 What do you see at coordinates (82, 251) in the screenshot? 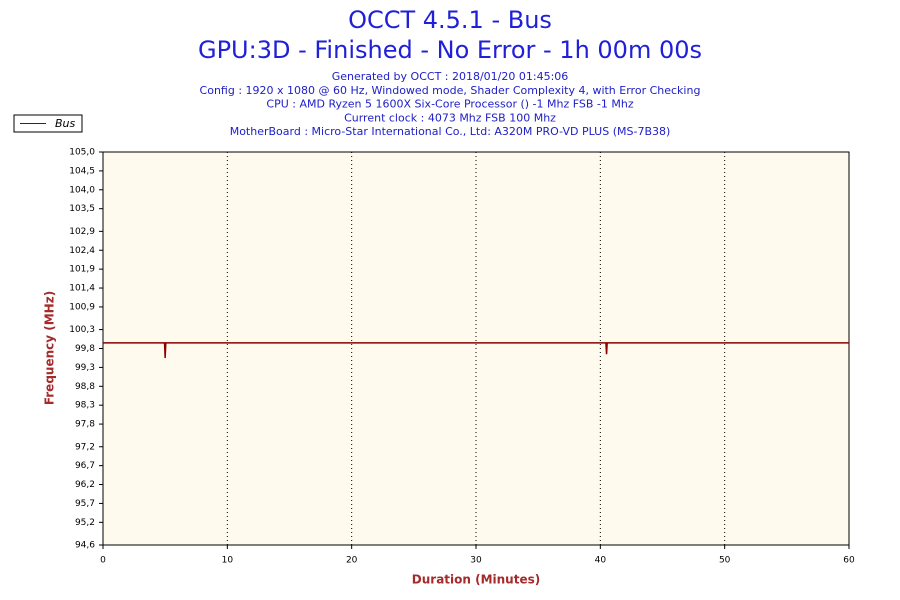
I see `y-tick-label: 102,4` at bounding box center [82, 251].